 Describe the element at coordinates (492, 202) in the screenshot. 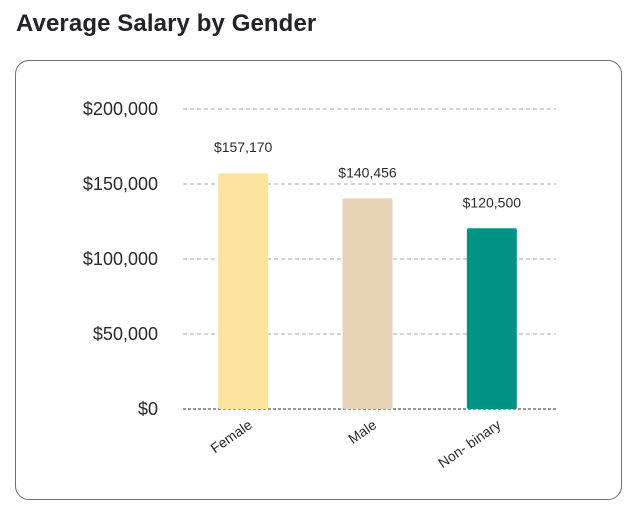

I see `data-label: $120,500` at that location.